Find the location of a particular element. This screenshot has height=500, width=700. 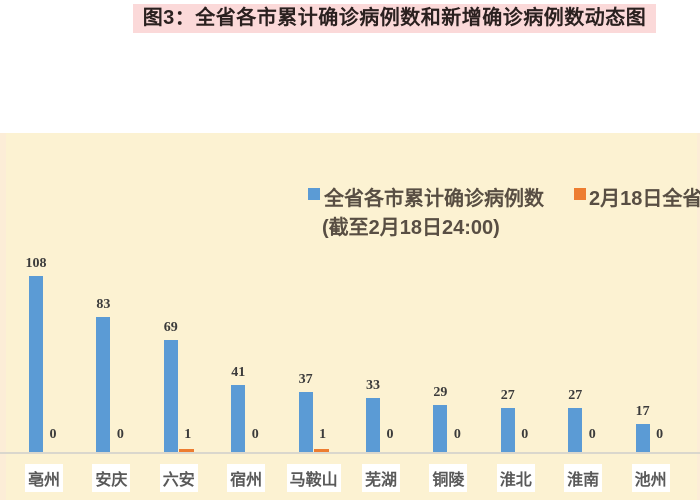

city-label-wrap: 芜湖 is located at coordinates (381, 478).